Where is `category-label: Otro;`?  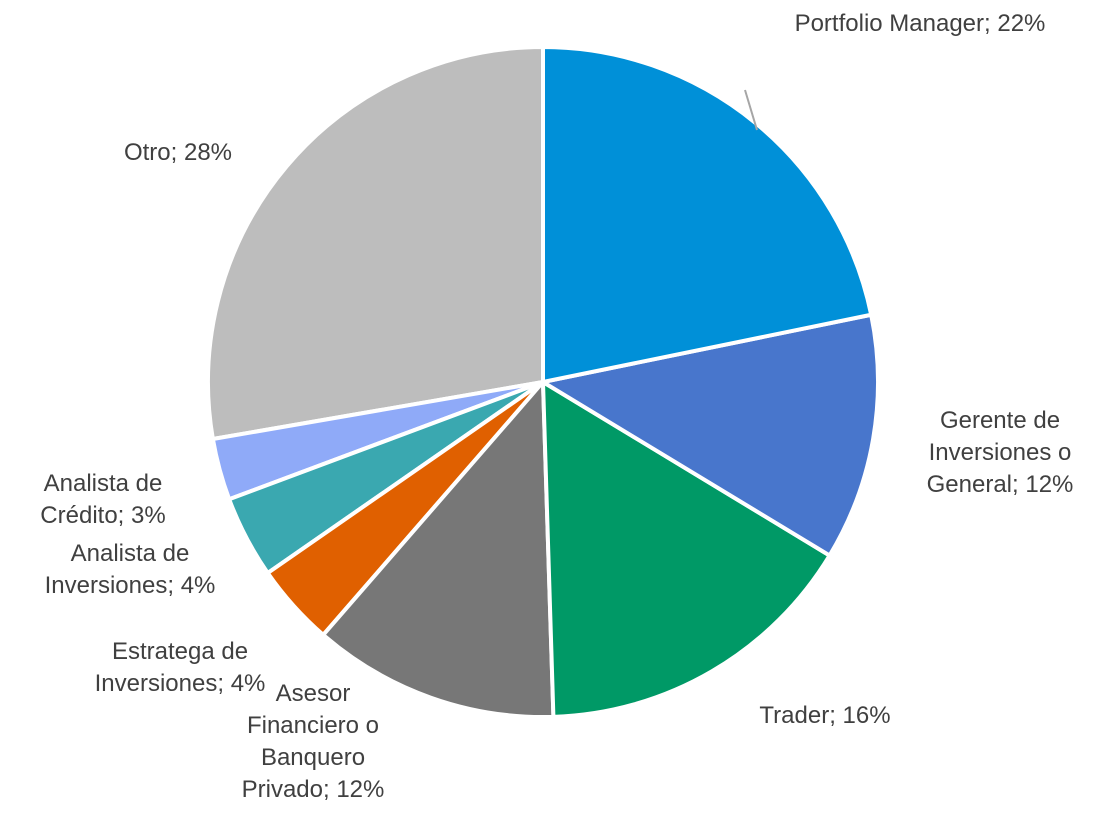 category-label: Otro; is located at coordinates (150, 152).